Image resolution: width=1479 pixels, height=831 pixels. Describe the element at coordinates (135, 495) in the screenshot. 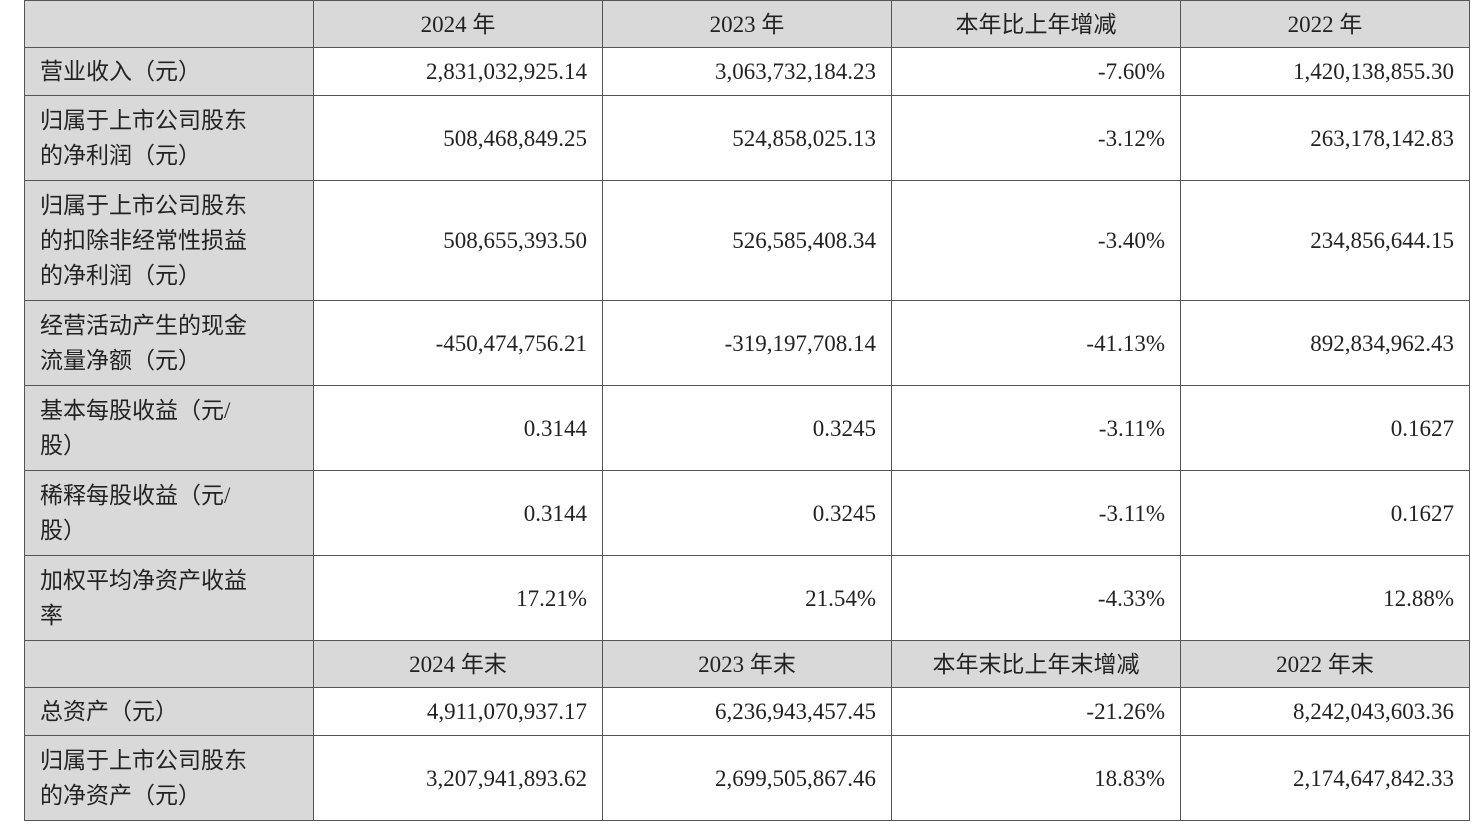

I see `row-label-line: 稀释每股收益（元/` at that location.